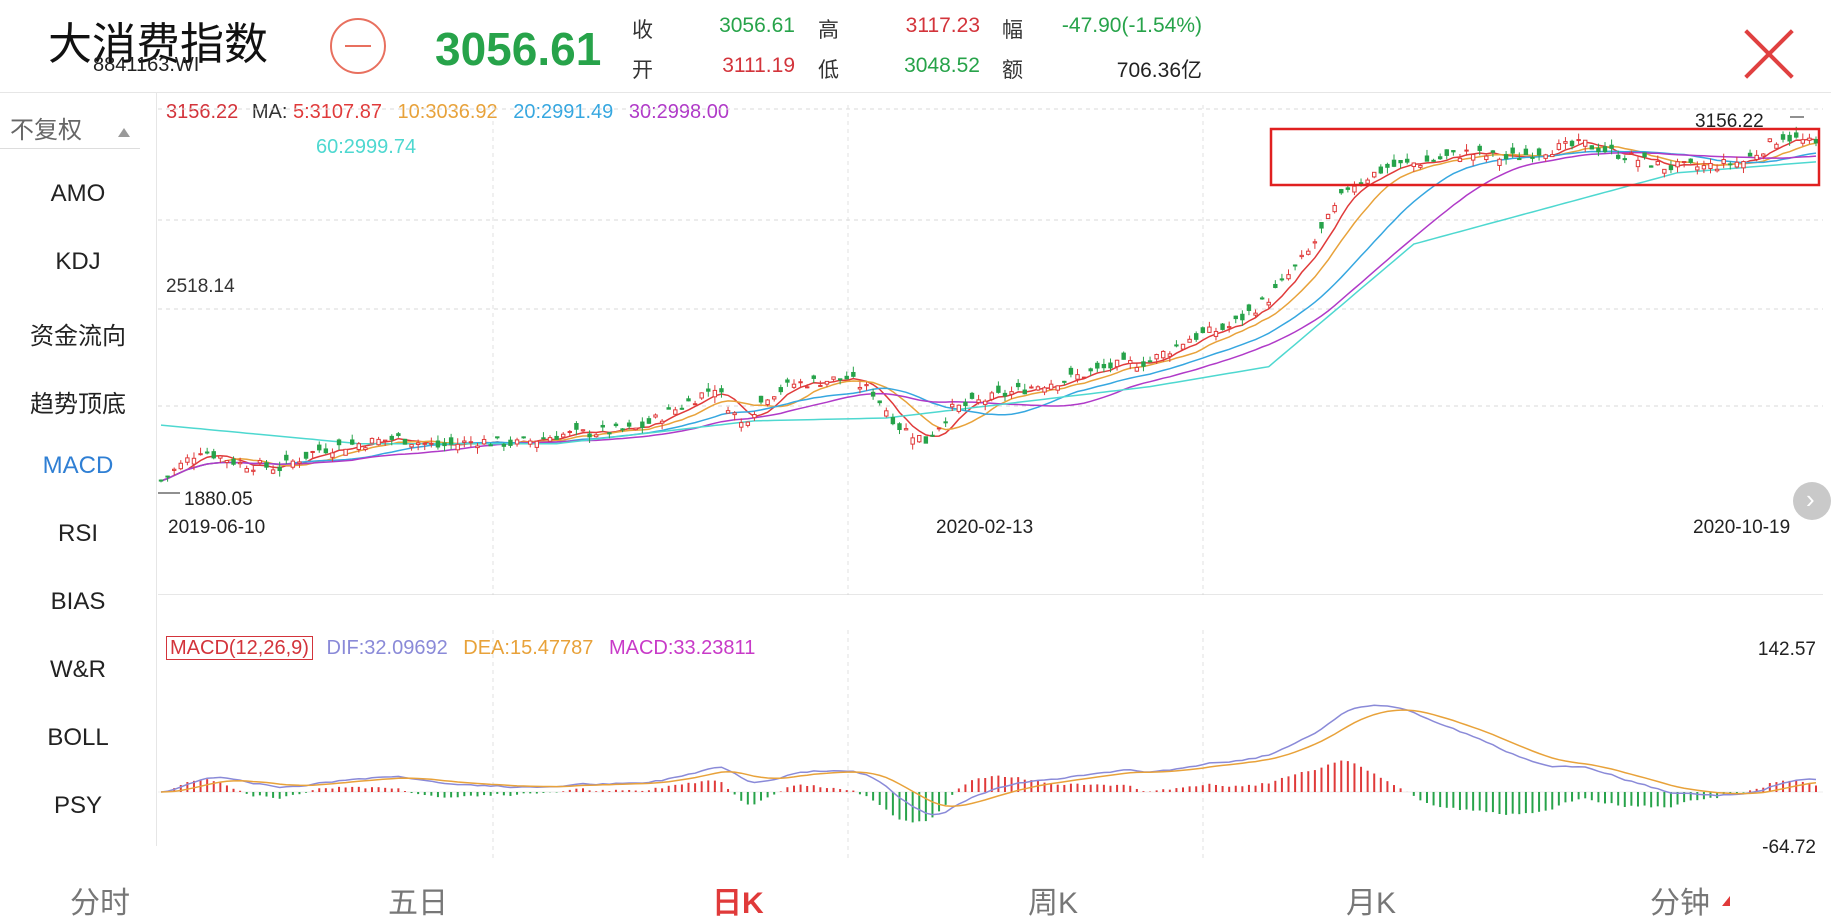  What do you see at coordinates (78, 805) in the screenshot?
I see `sidebar-item-psy: PSY` at bounding box center [78, 805].